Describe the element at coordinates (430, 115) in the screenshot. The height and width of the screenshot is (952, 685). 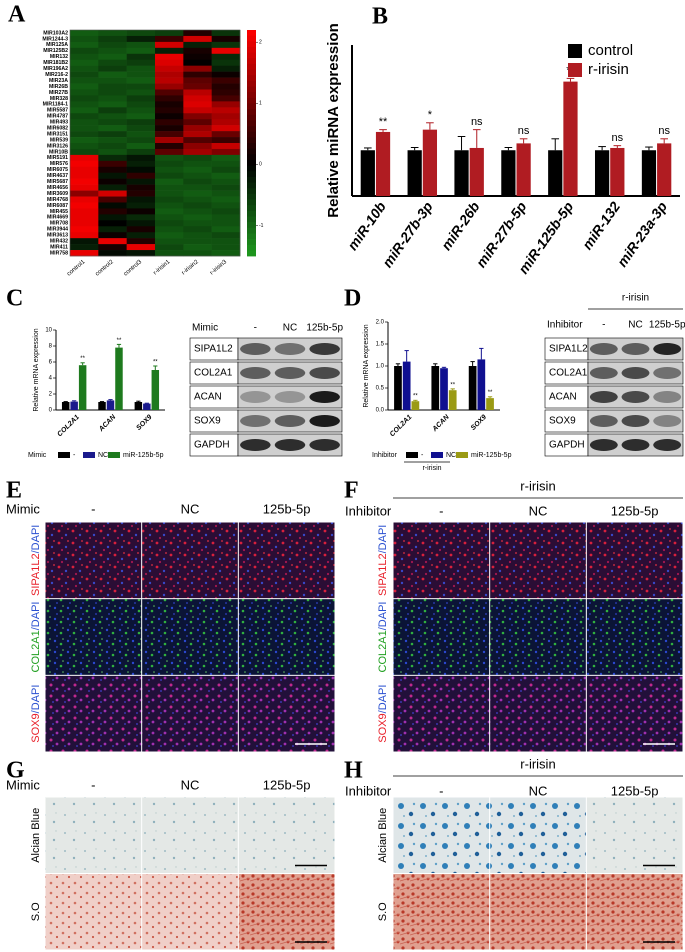
I see `significance: *` at that location.